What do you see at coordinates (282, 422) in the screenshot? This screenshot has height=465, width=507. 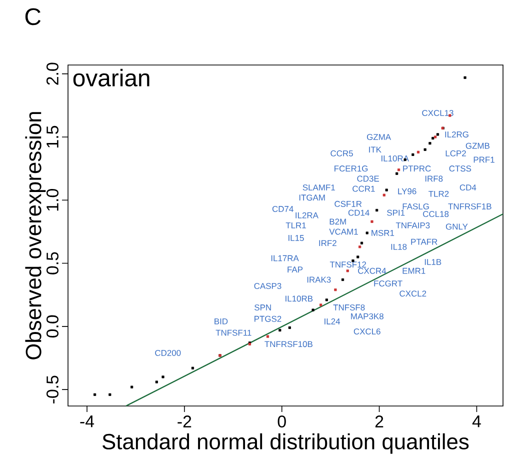 I see `x-tick-label: 0` at bounding box center [282, 422].